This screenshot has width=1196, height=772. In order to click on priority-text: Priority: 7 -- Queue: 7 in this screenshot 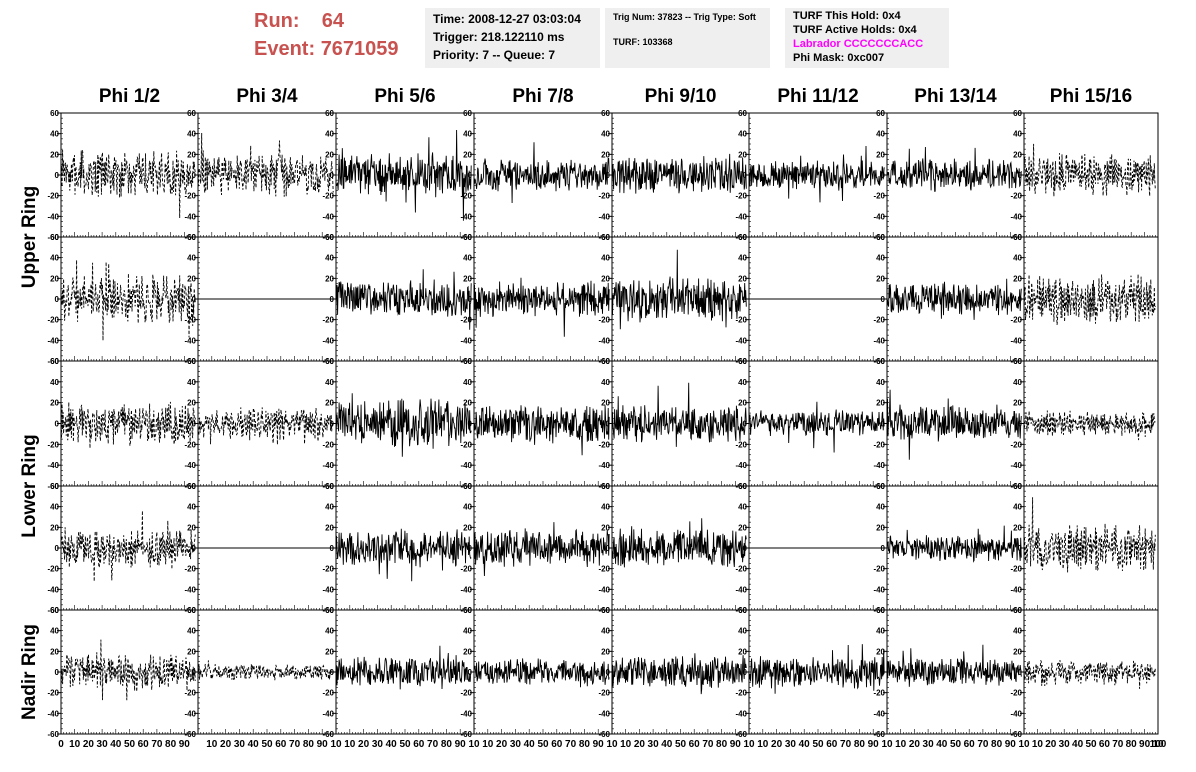, I will do `click(494, 55)`.